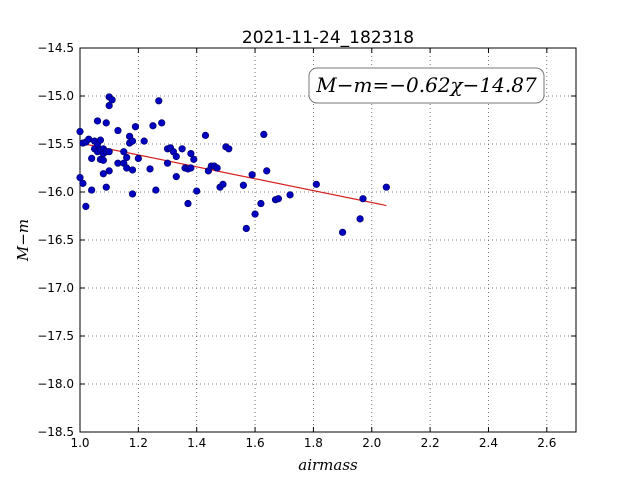 This screenshot has height=480, width=640. I want to click on x-tick-label: 2.0, so click(371, 443).